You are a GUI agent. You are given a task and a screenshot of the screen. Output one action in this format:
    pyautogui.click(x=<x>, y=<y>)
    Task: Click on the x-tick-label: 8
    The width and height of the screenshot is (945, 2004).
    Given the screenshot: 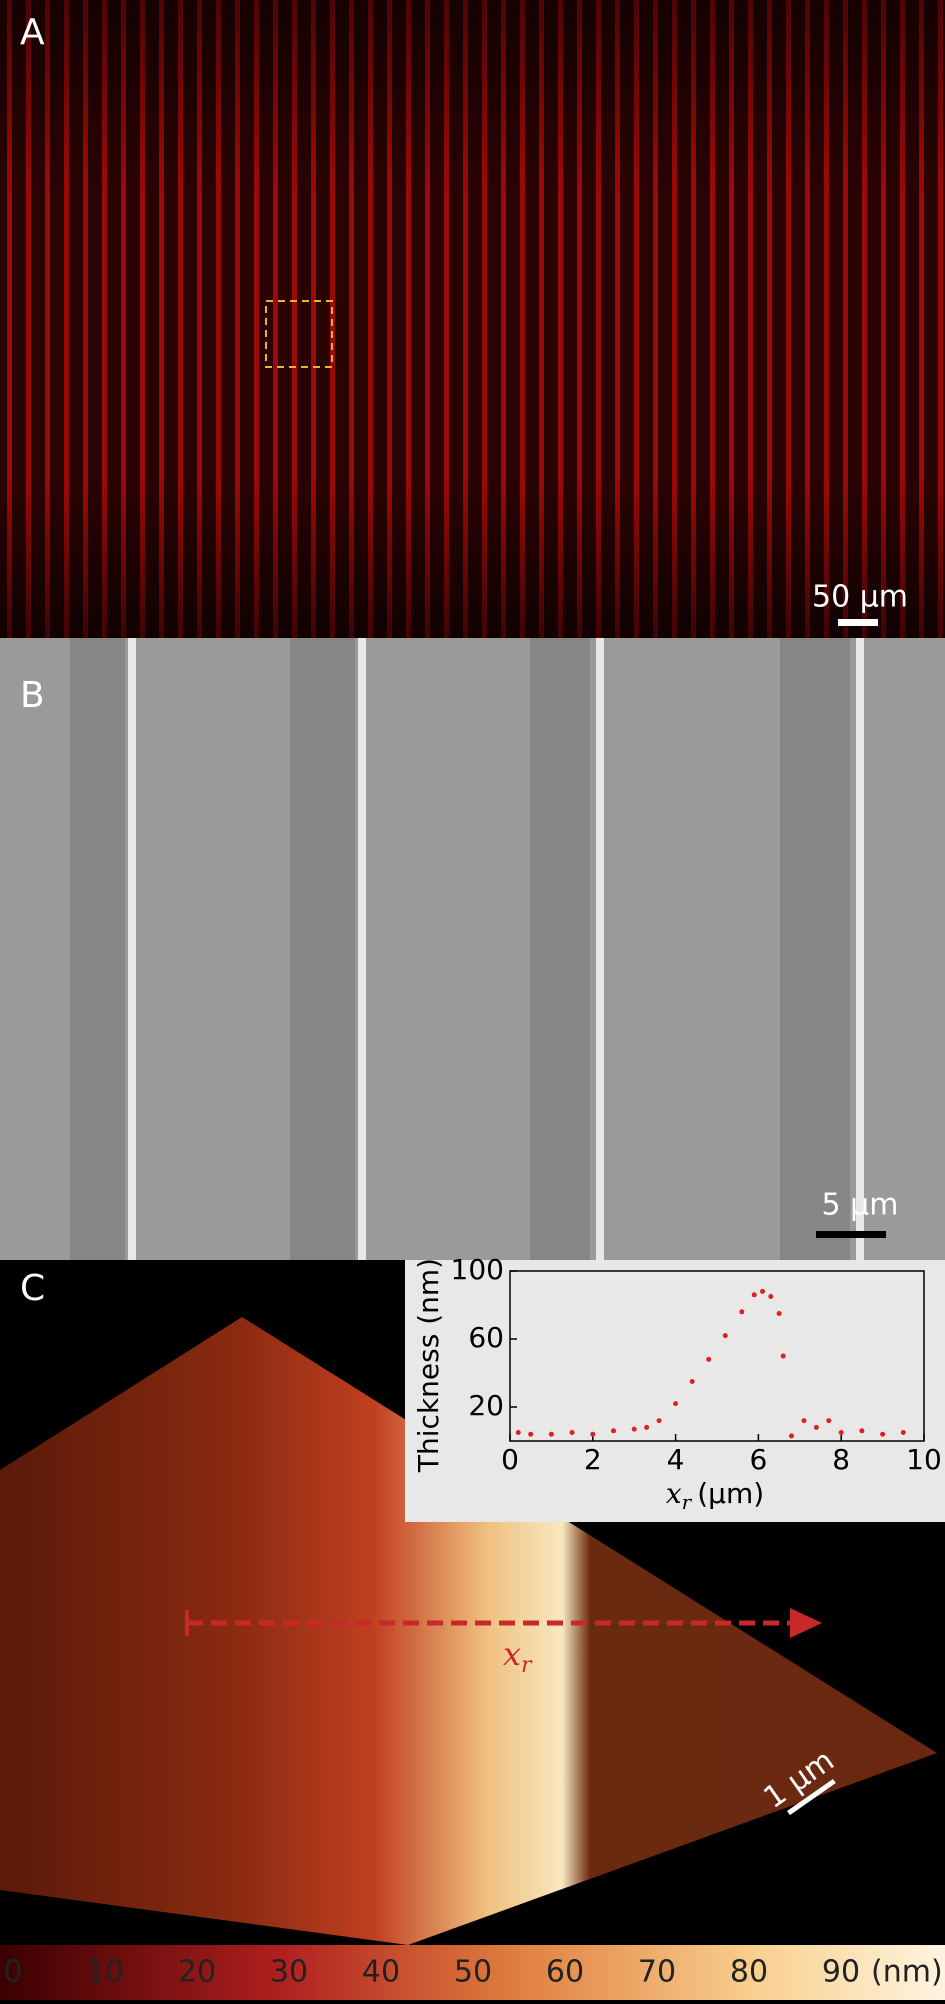 What is the action you would take?
    pyautogui.click(x=841, y=1459)
    